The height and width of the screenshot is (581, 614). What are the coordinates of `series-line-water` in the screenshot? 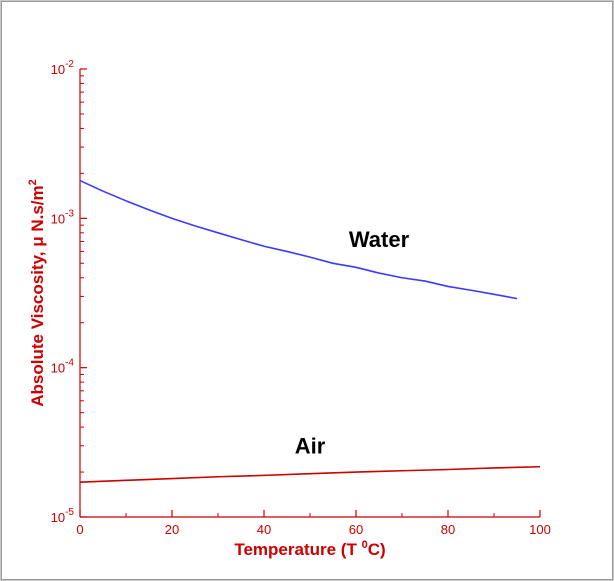 It's located at (298, 239).